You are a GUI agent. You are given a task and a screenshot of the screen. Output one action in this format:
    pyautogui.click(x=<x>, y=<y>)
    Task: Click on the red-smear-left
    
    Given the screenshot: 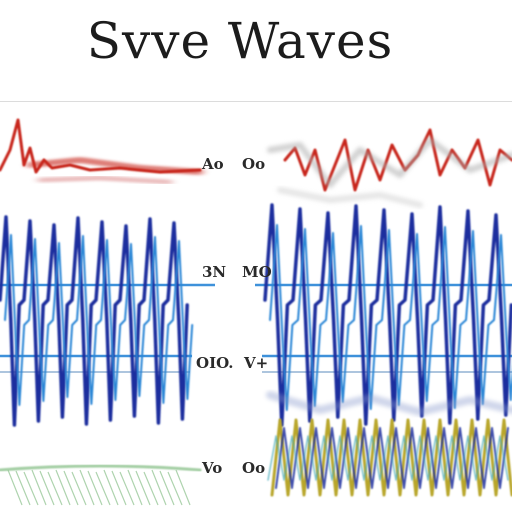 What is the action you would take?
    pyautogui.click(x=115, y=166)
    